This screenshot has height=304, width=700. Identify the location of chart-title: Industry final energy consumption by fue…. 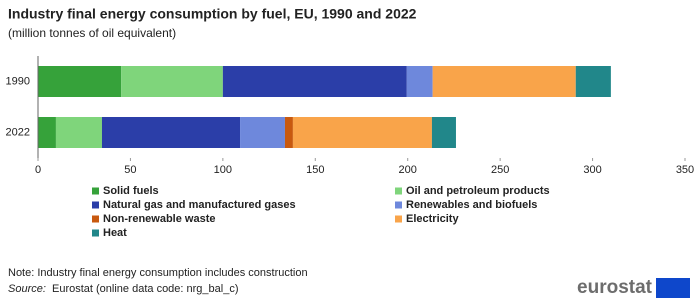
(212, 14).